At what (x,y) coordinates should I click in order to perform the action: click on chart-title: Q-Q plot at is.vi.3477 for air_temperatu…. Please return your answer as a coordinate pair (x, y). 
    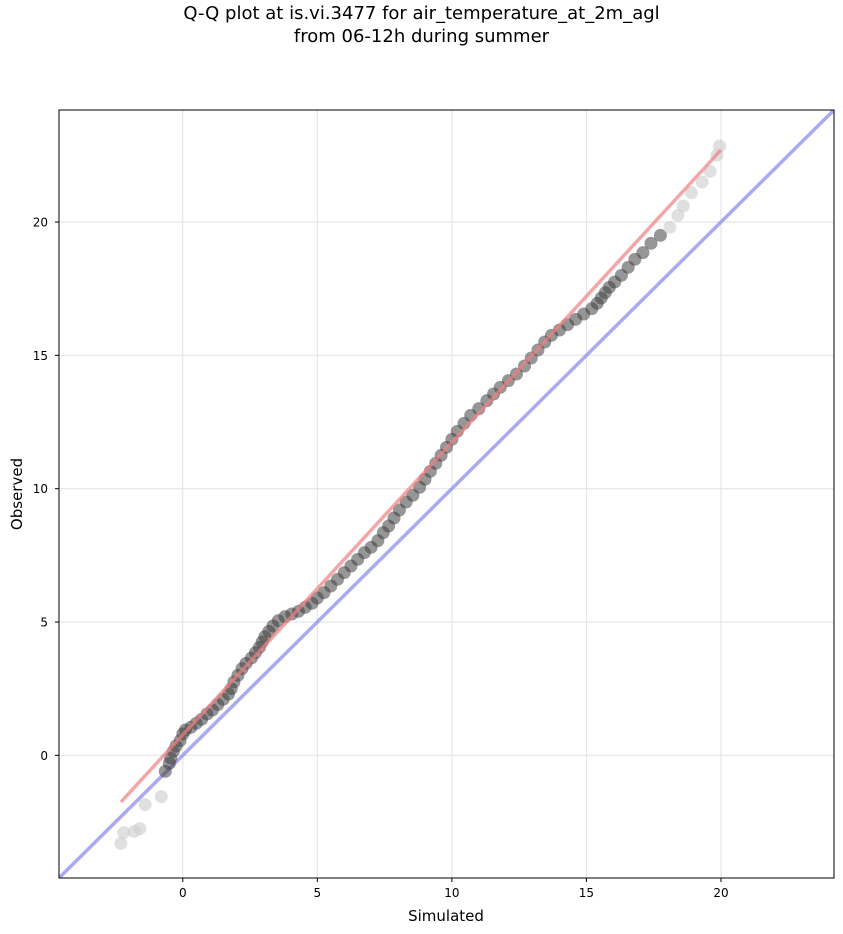
    Looking at the image, I should click on (421, 25).